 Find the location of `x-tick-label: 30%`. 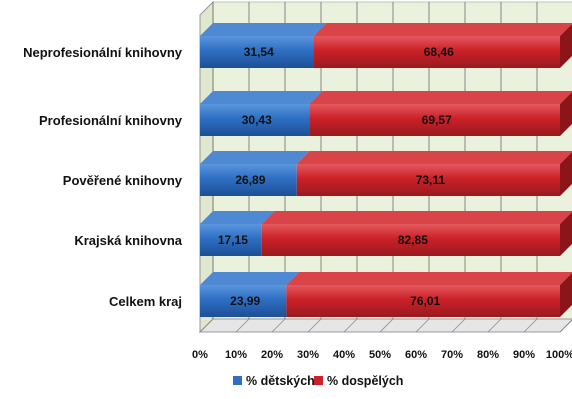

x-tick-label: 30% is located at coordinates (308, 355).